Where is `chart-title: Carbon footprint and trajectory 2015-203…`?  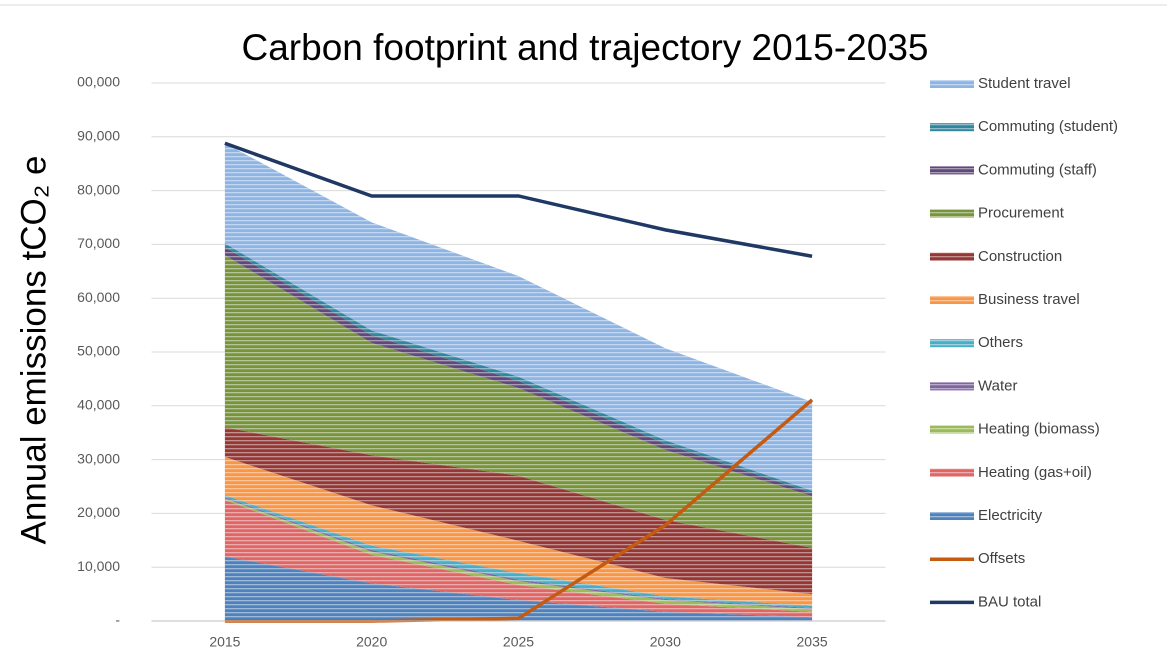 chart-title: Carbon footprint and trajectory 2015-203… is located at coordinates (585, 47).